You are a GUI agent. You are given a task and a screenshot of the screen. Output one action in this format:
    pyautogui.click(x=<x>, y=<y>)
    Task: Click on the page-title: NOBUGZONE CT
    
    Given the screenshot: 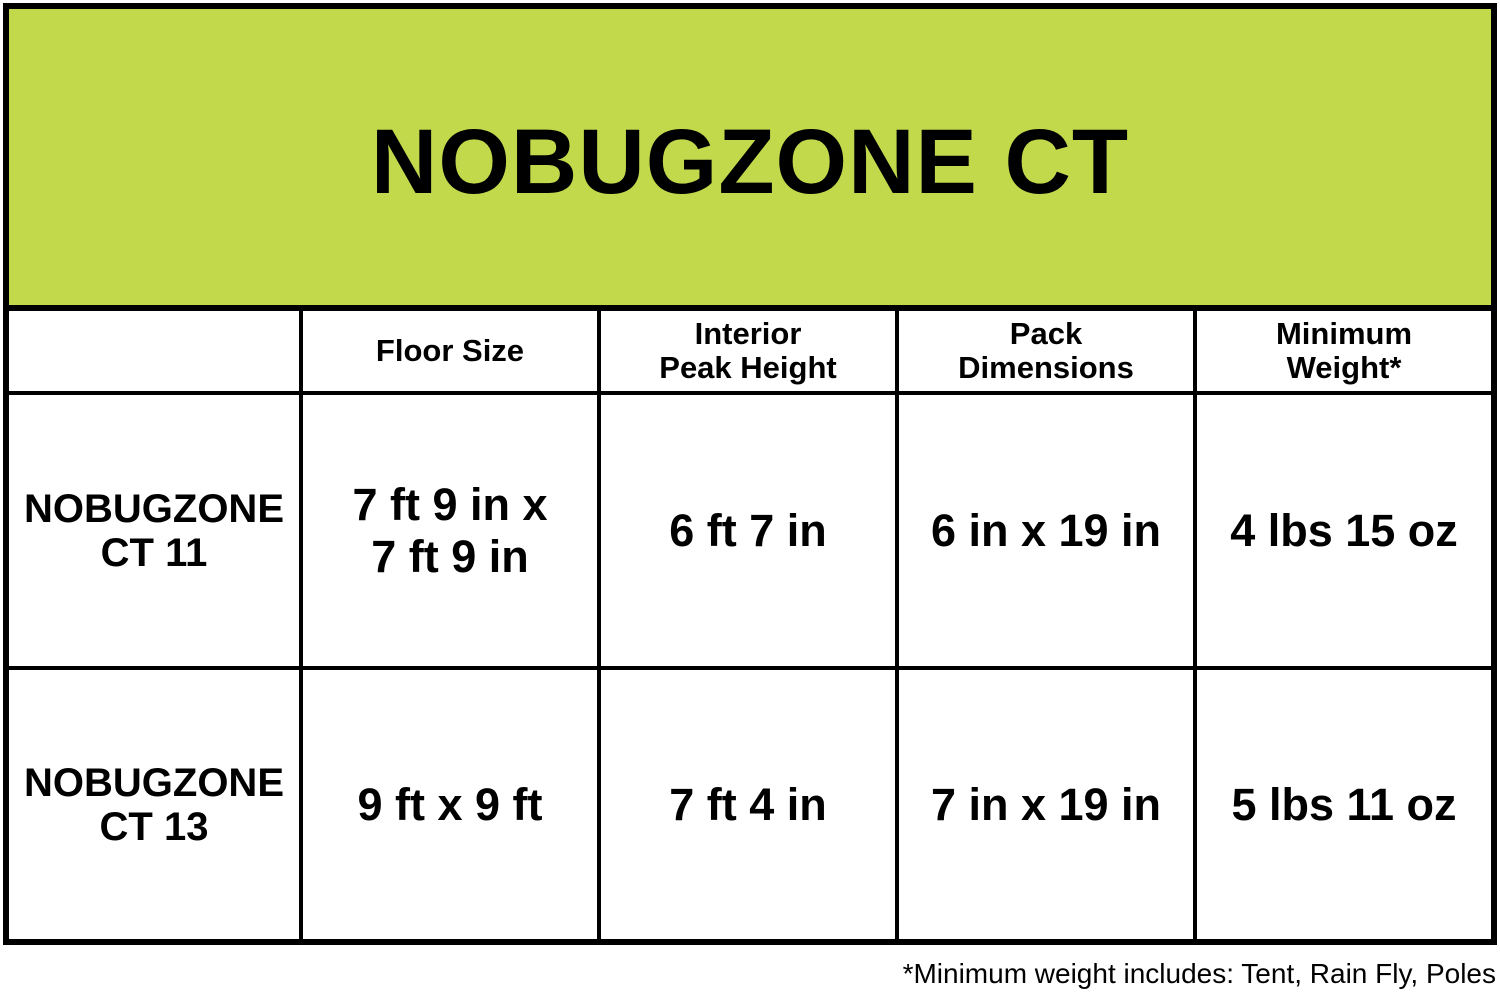 What is the action you would take?
    pyautogui.click(x=750, y=161)
    